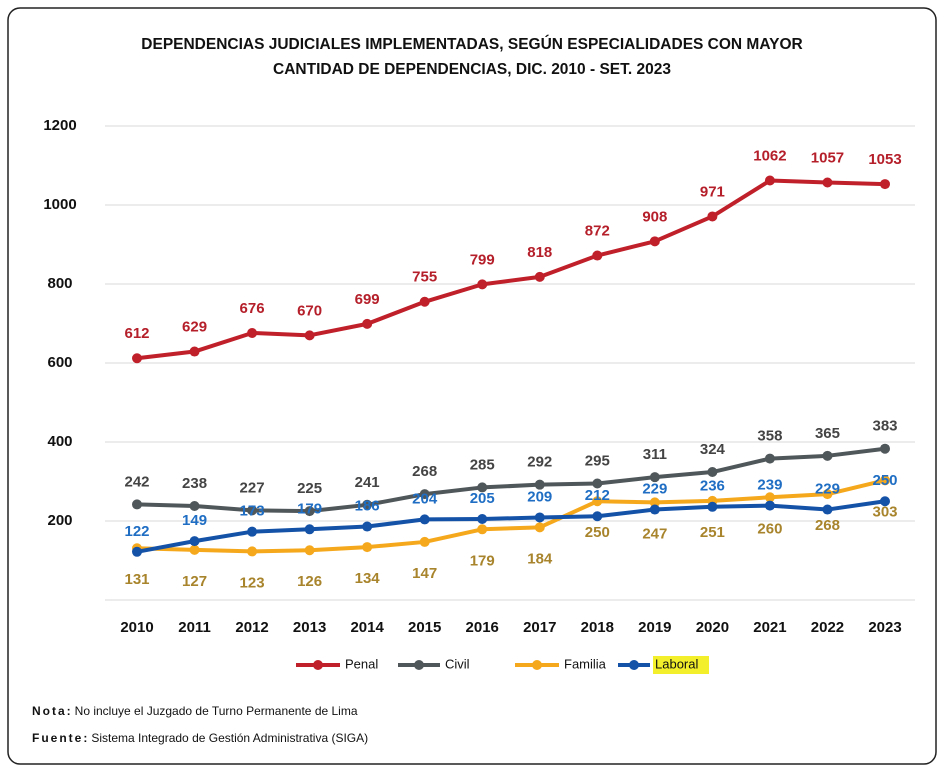  I want to click on x-tick-label: 2014, so click(367, 627).